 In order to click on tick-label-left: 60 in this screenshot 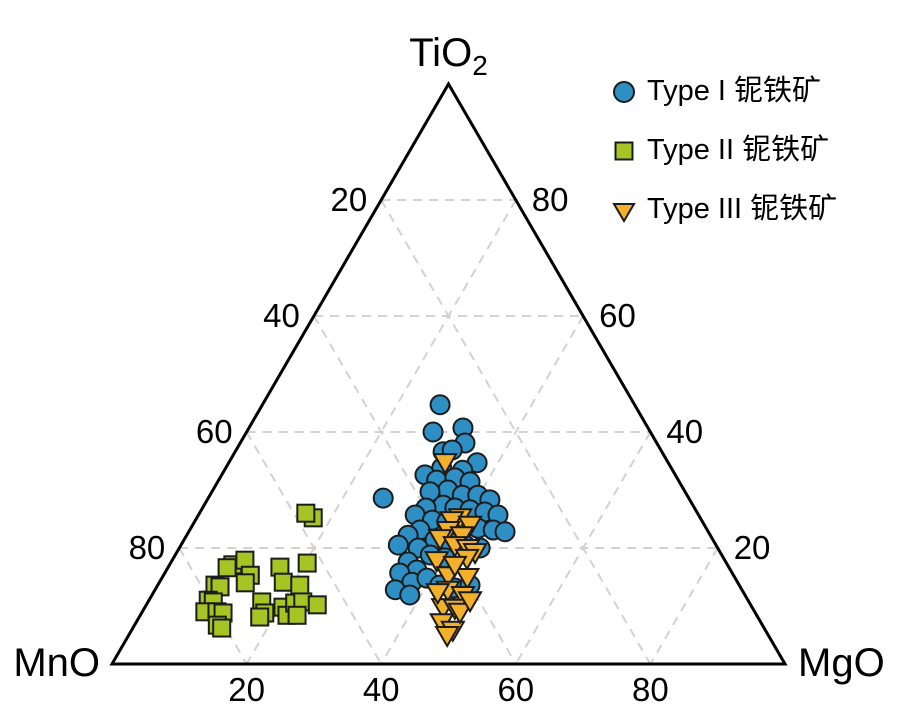, I will do `click(214, 431)`.